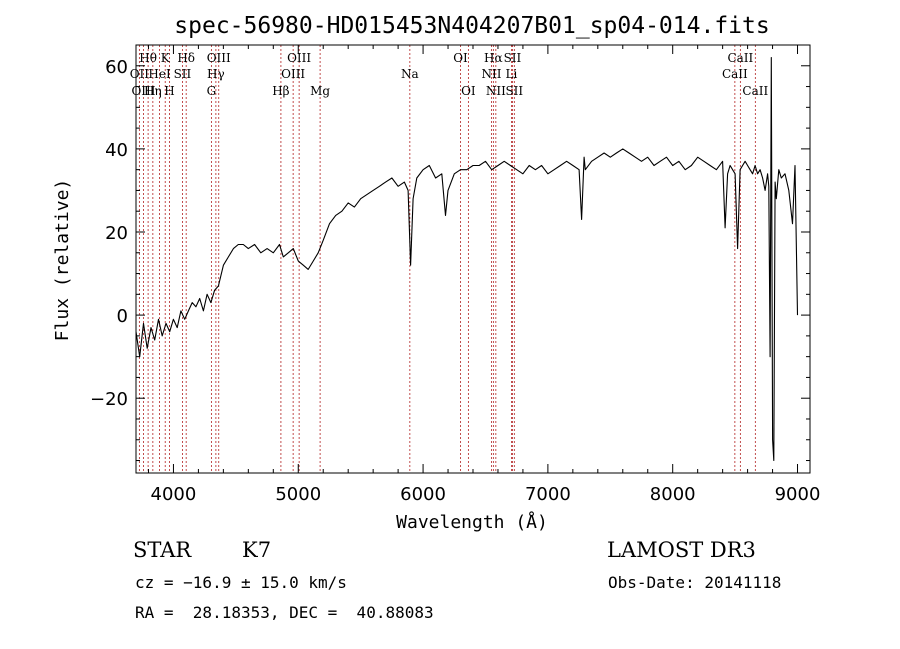 This screenshot has height=649, width=900. What do you see at coordinates (423, 494) in the screenshot?
I see `x-tick-label: 6000` at bounding box center [423, 494].